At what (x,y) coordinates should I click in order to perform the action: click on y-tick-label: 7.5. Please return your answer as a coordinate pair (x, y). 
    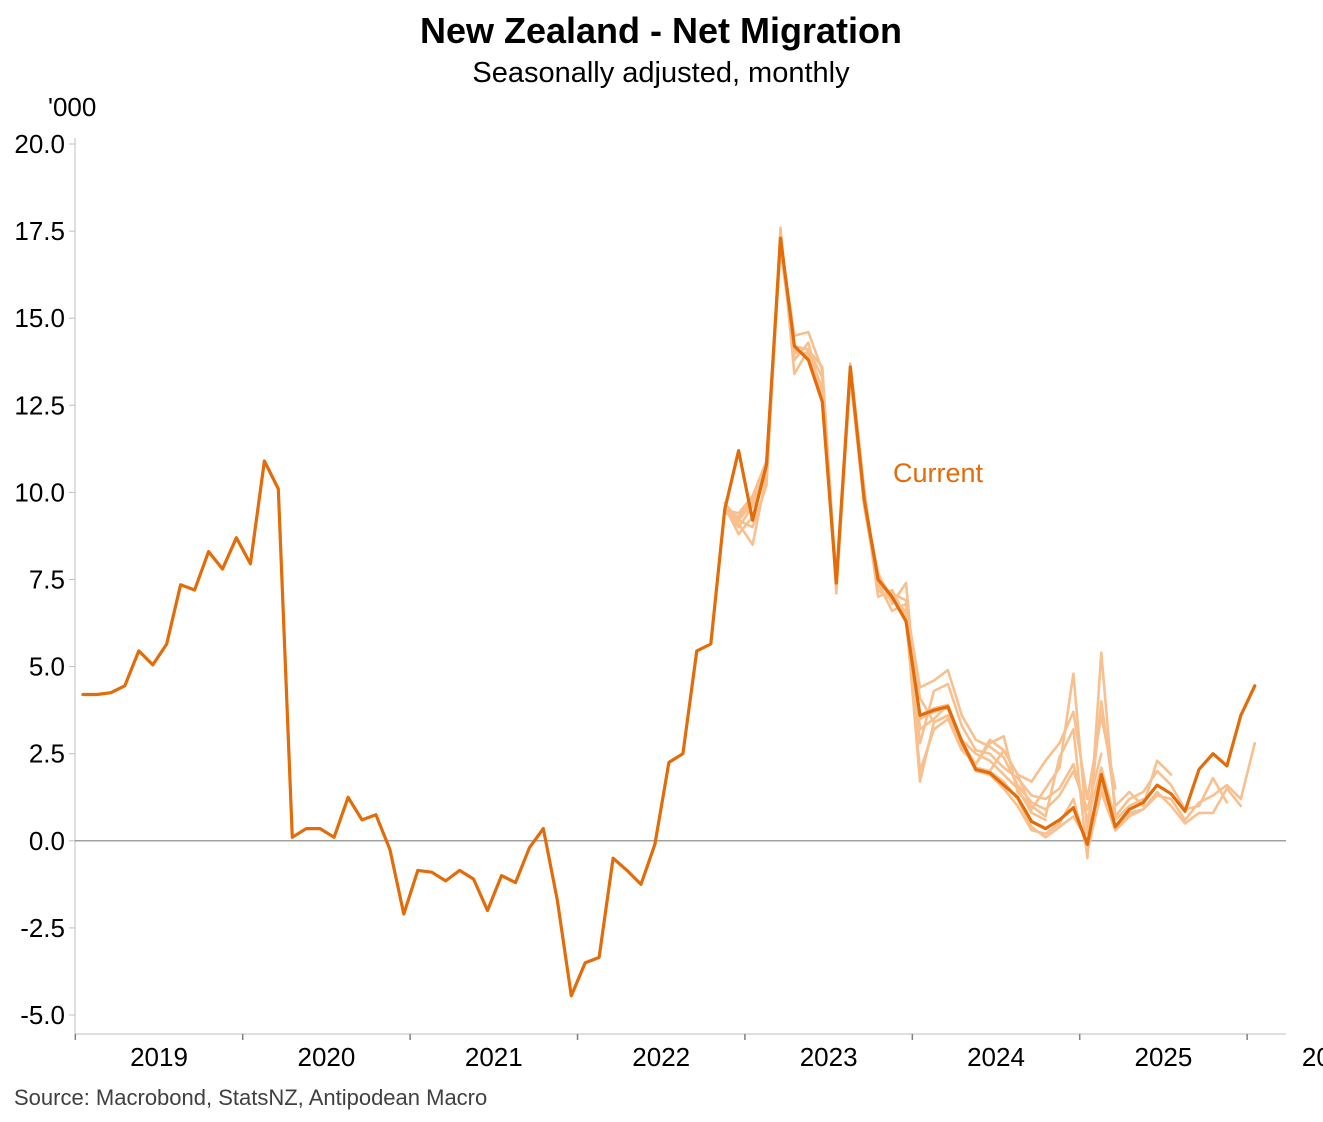
    Looking at the image, I should click on (47, 580).